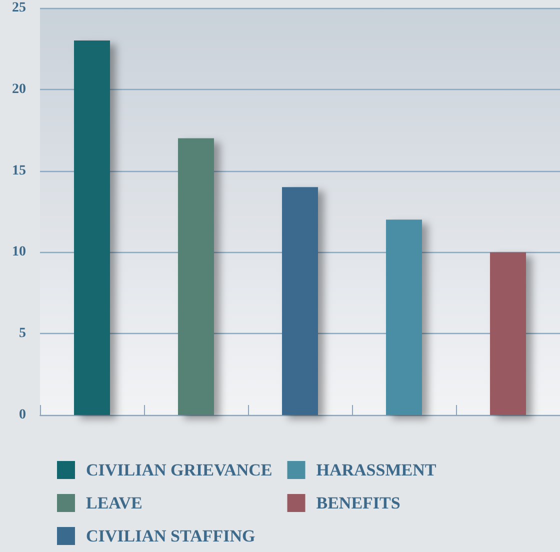 Image resolution: width=560 pixels, height=552 pixels. What do you see at coordinates (19, 89) in the screenshot?
I see `y-tick-label: 20` at bounding box center [19, 89].